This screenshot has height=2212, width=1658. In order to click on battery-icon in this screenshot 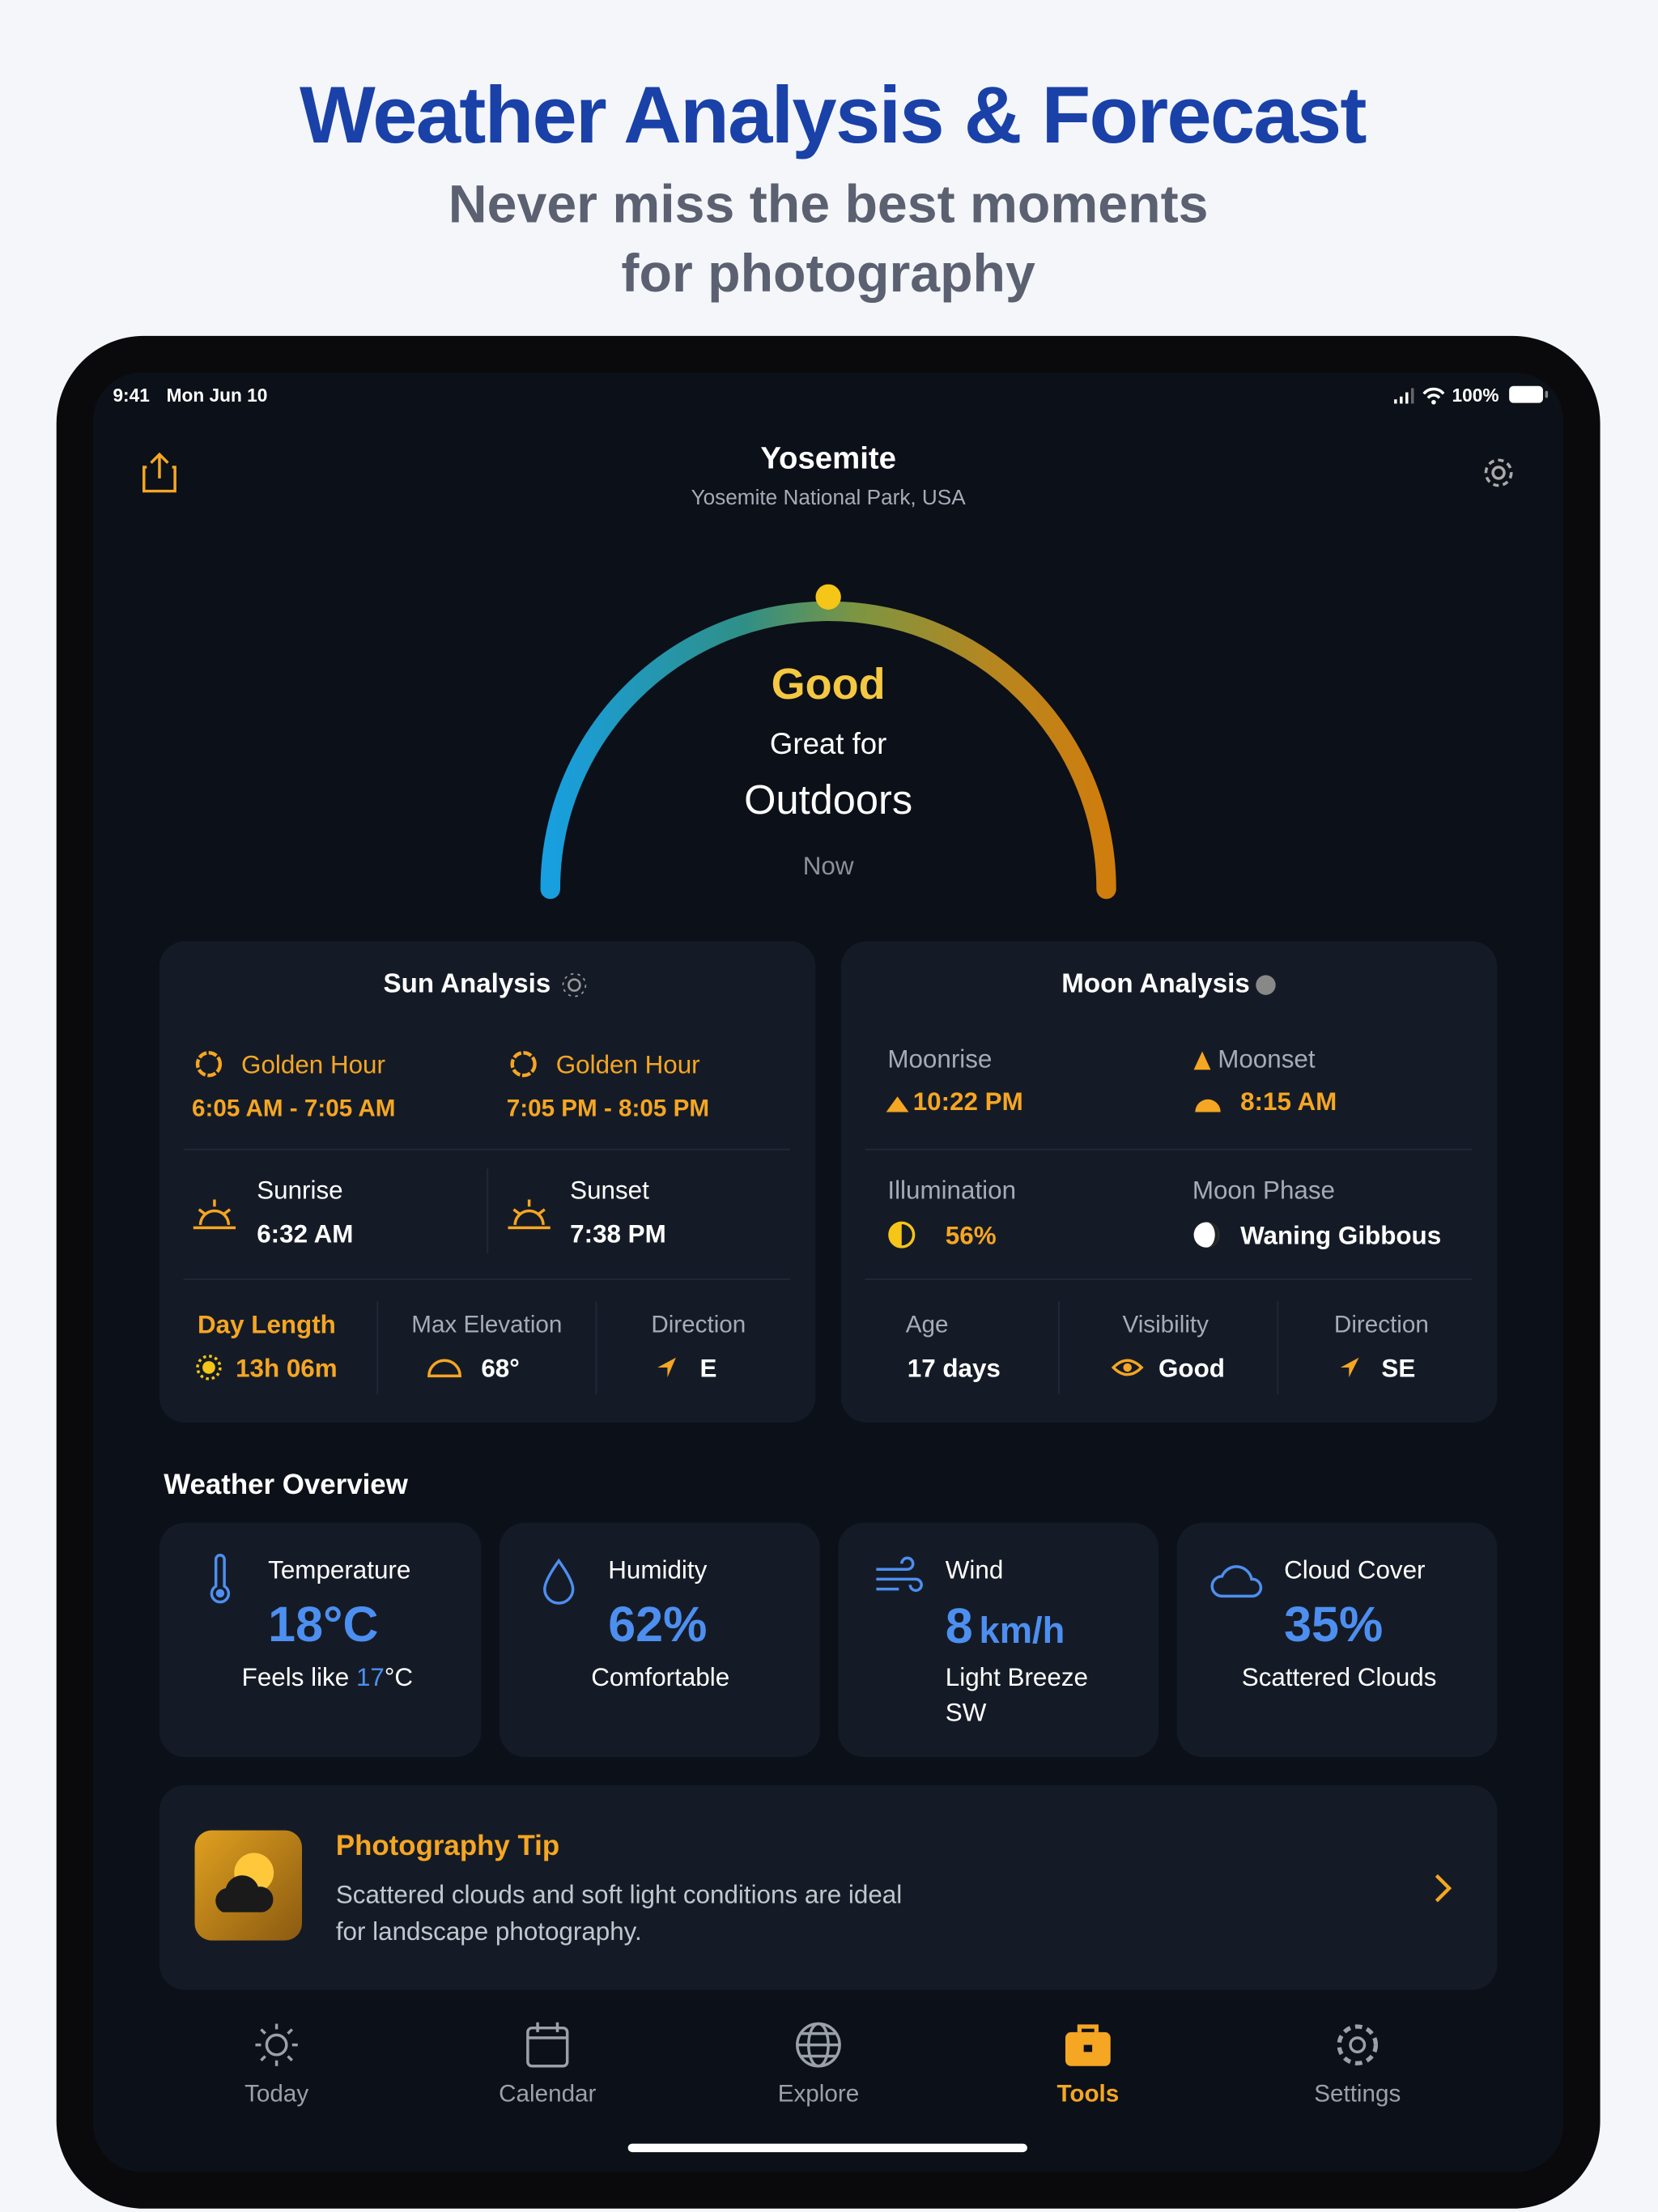, I will do `click(1529, 394)`.